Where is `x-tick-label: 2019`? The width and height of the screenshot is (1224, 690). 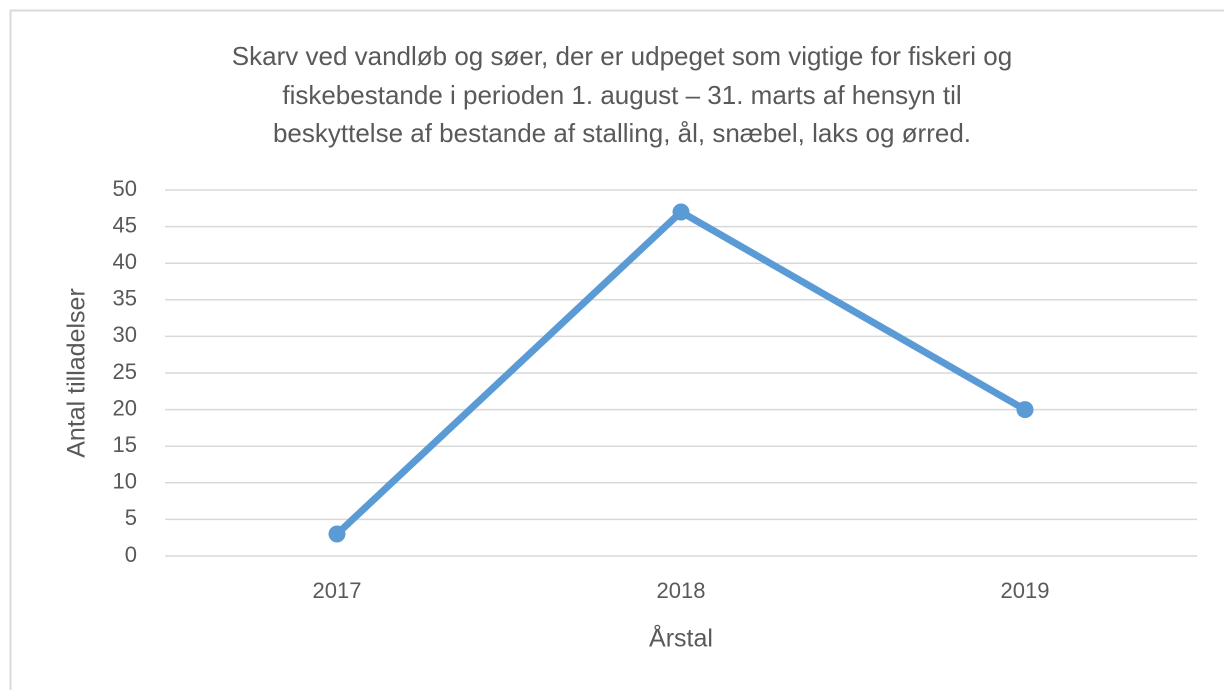 x-tick-label: 2019 is located at coordinates (1025, 590).